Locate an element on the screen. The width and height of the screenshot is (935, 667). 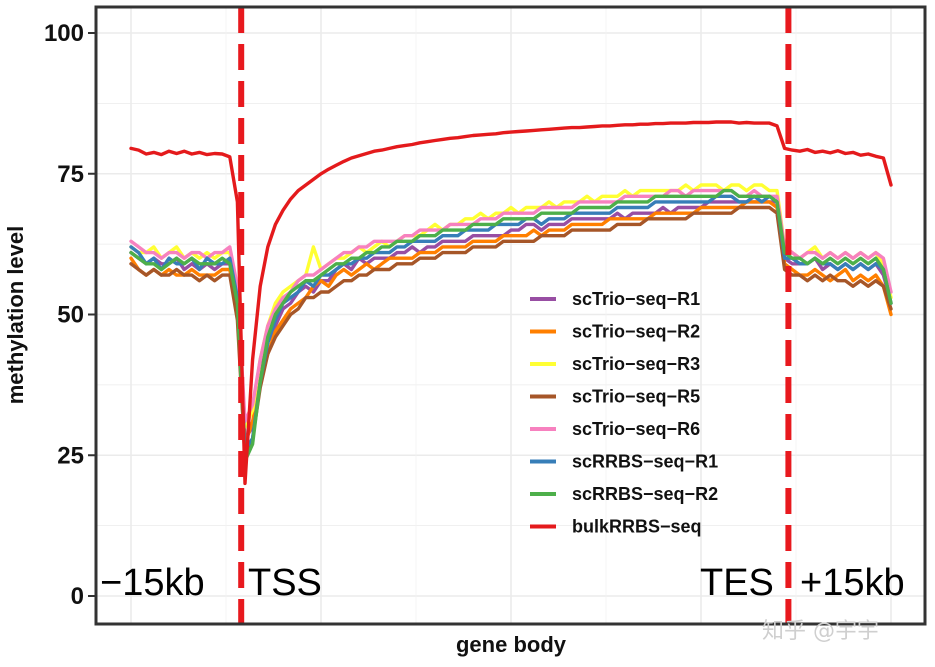
region-label-tss: TSS is located at coordinates (285, 583).